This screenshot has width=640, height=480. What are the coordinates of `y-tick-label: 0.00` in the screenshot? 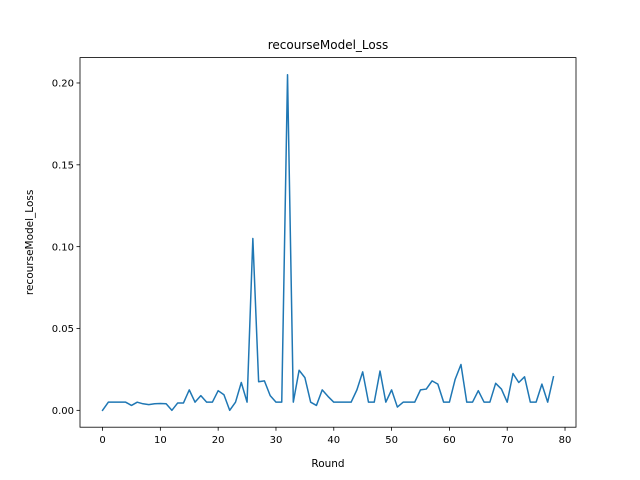 It's located at (63, 411).